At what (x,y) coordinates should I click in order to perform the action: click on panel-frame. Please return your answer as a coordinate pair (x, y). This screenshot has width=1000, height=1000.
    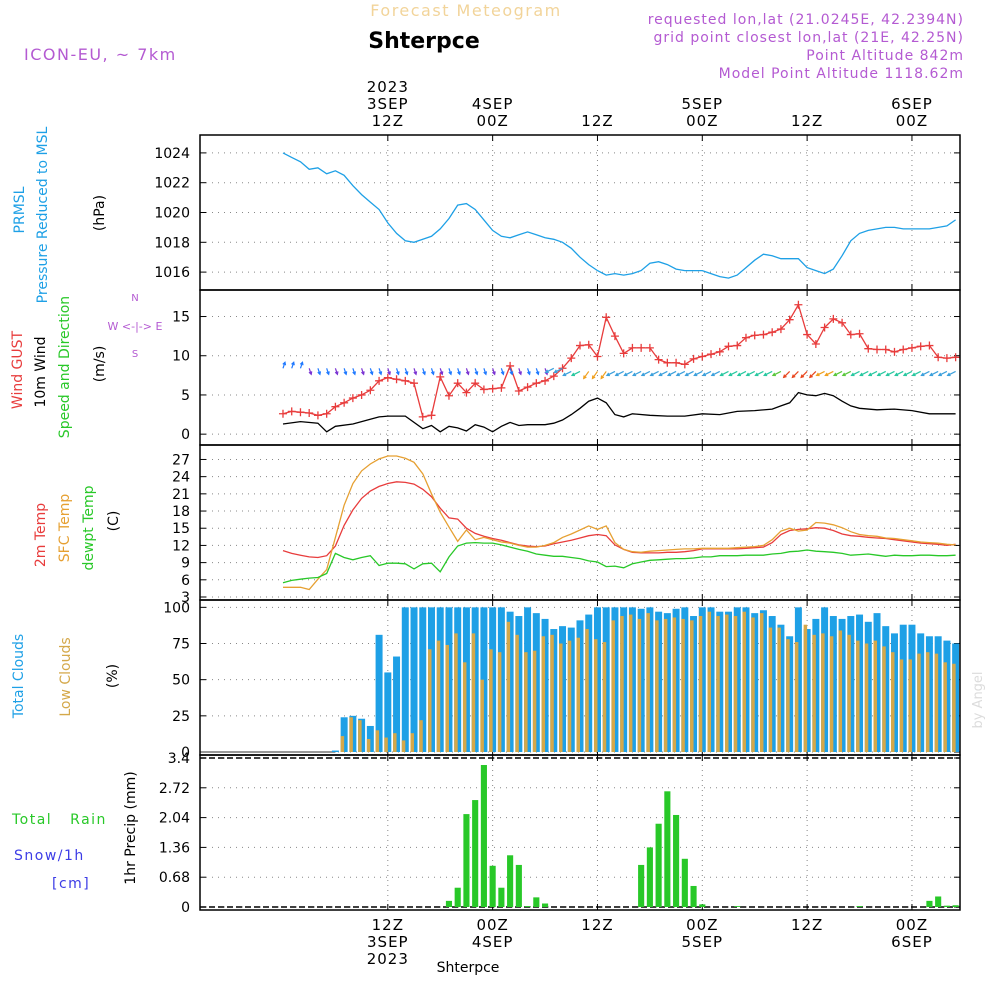
    Looking at the image, I should click on (580, 832).